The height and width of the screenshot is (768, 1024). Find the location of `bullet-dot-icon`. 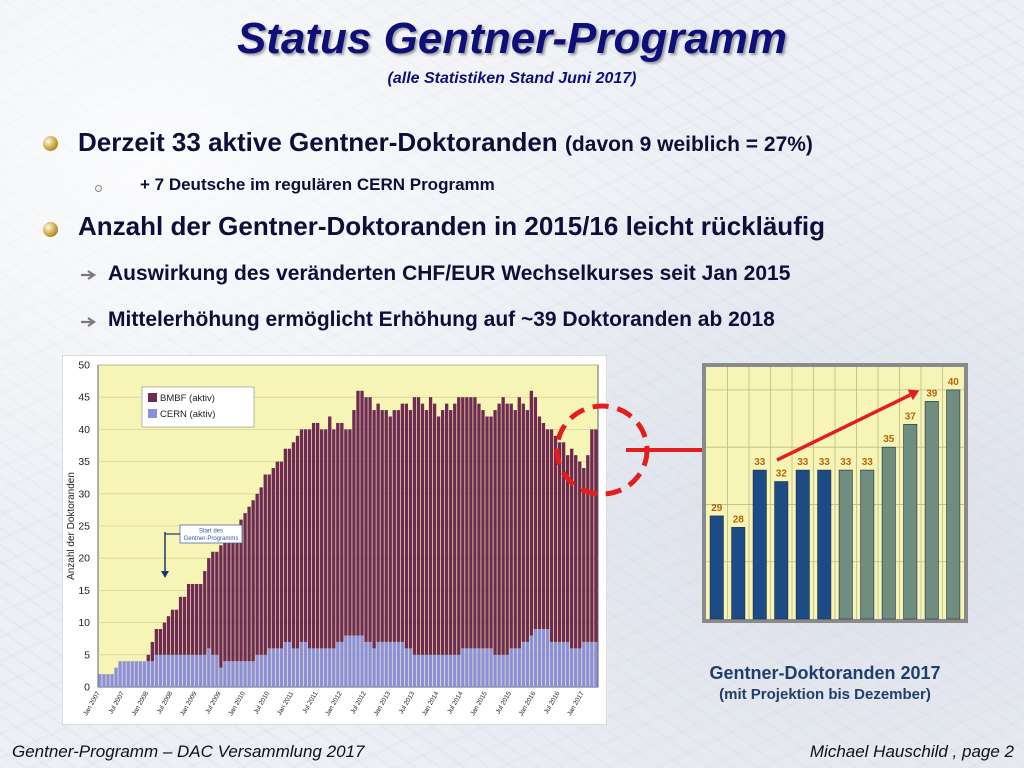

bullet-dot-icon is located at coordinates (50, 229).